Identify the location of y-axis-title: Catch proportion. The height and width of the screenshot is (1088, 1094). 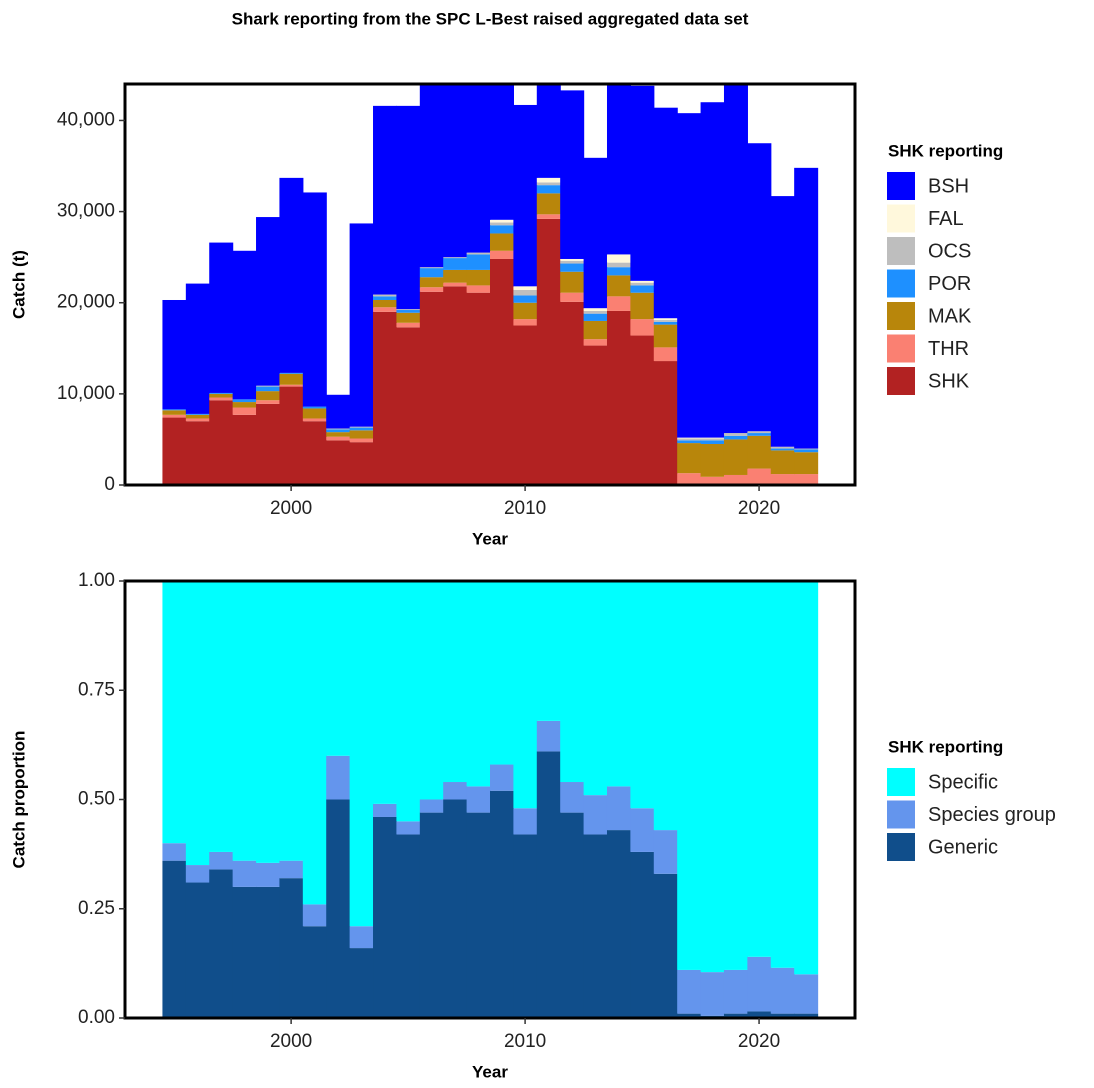
(18, 800).